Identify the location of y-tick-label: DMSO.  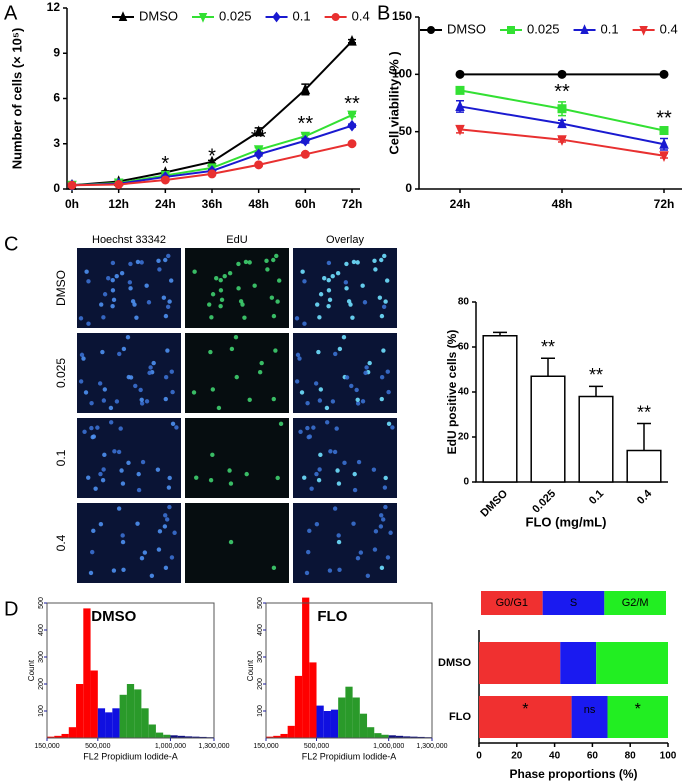
(454, 663).